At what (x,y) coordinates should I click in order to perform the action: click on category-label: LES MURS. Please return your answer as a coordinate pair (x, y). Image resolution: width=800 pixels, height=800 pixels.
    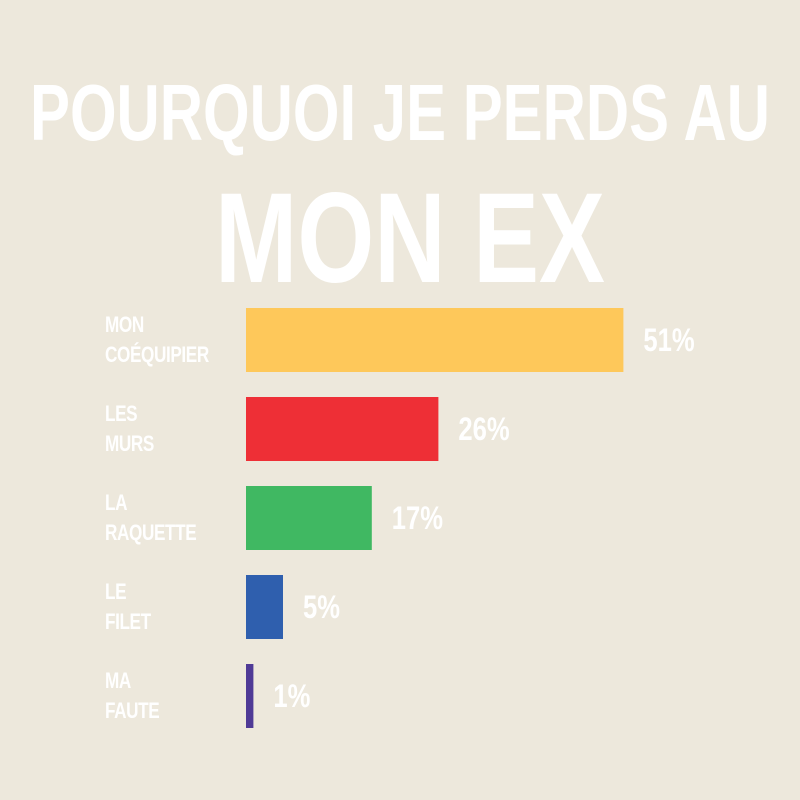
    Looking at the image, I should click on (129, 428).